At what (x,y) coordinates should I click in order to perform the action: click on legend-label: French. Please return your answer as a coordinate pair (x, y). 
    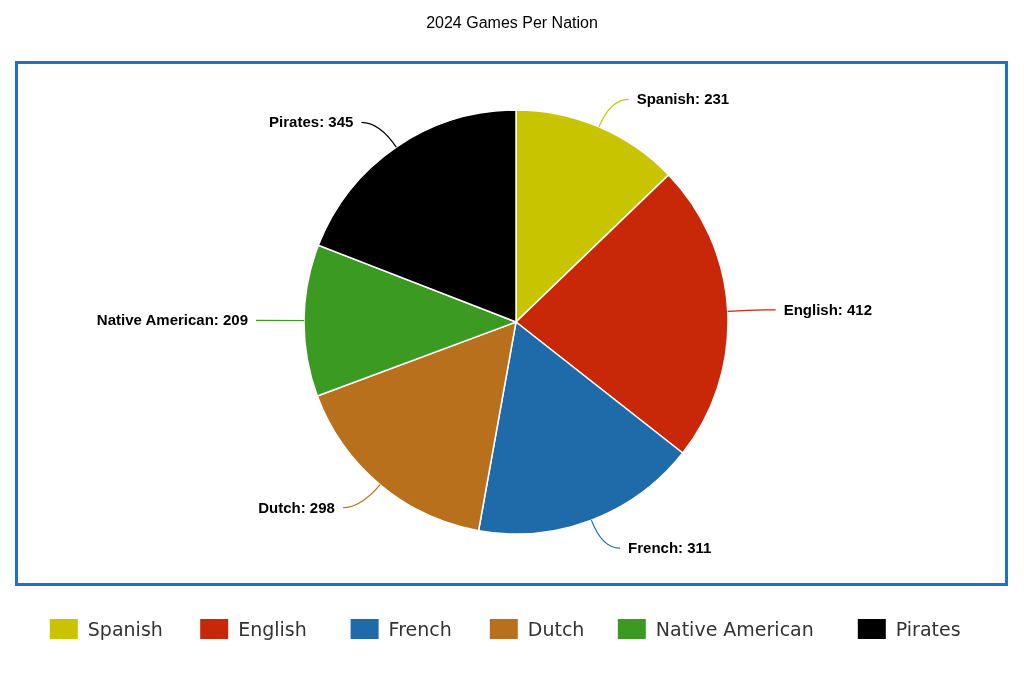
    Looking at the image, I should click on (420, 629).